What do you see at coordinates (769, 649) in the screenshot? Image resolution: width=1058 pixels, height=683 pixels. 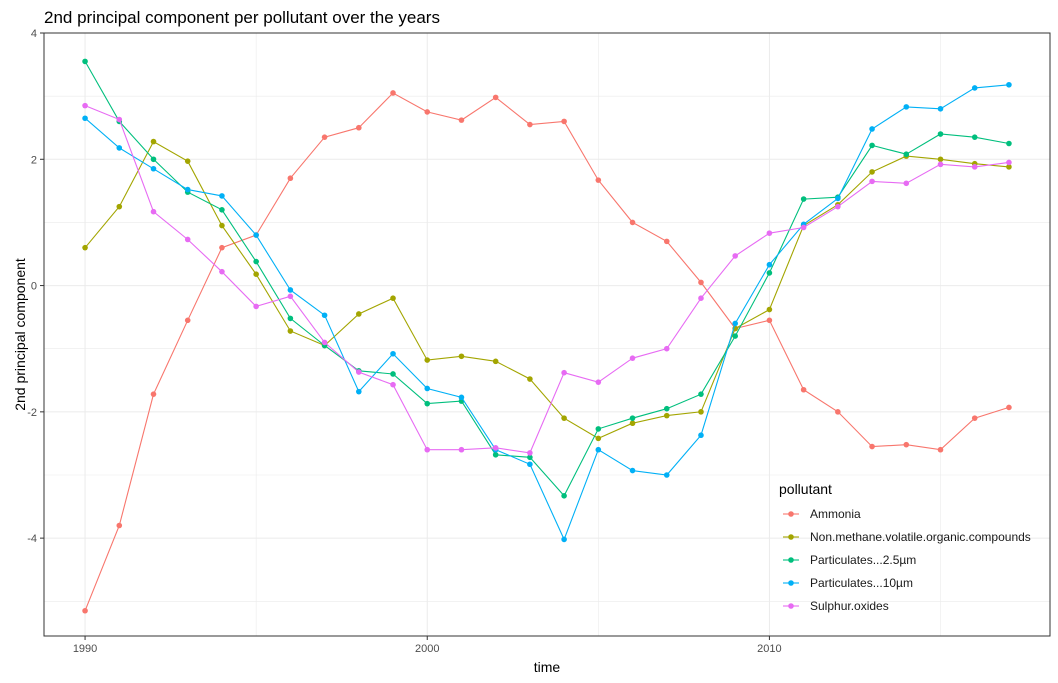 I see `x-tick-label: 2010` at bounding box center [769, 649].